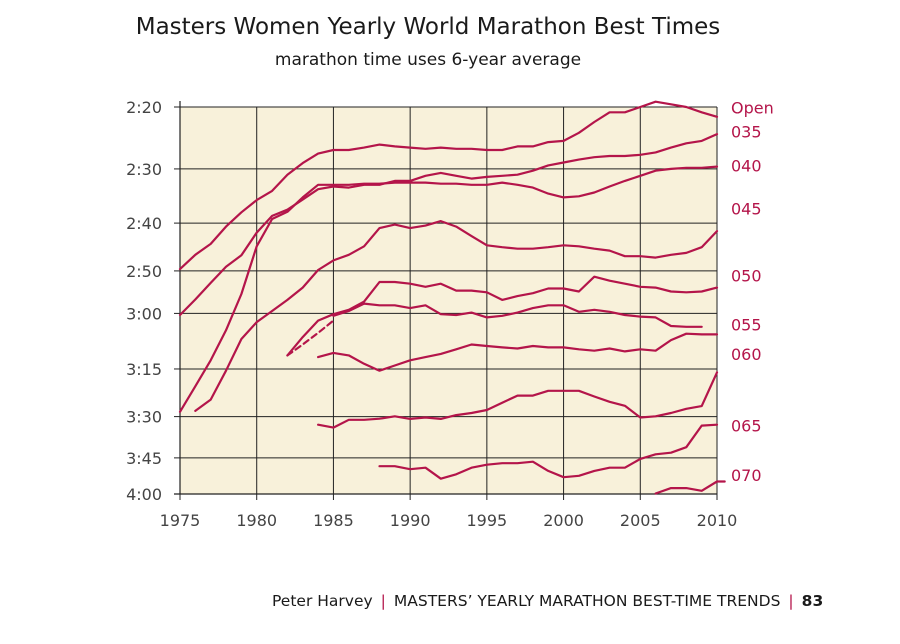 The image size is (900, 644). What do you see at coordinates (310, 338) in the screenshot?
I see `series-line-055-trend-dashed-` at bounding box center [310, 338].